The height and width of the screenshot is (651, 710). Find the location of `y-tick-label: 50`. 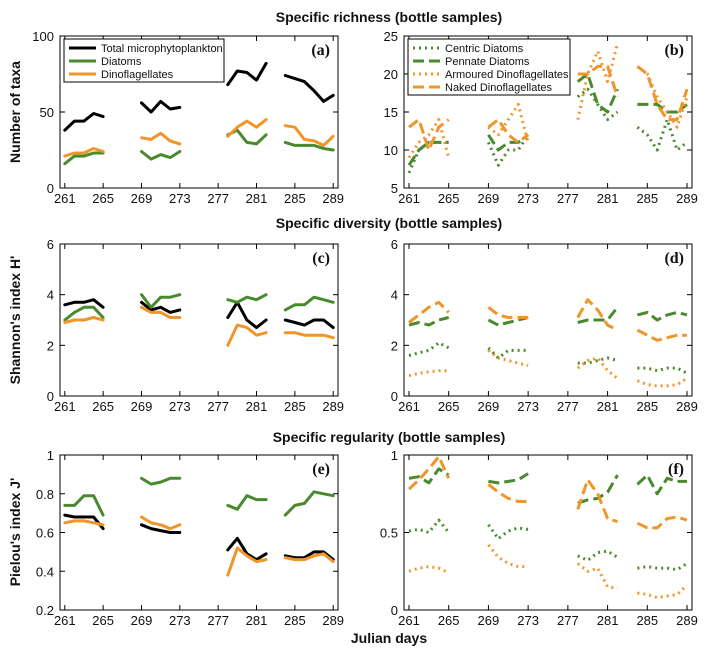

y-tick-label: 50 is located at coordinates (47, 112).